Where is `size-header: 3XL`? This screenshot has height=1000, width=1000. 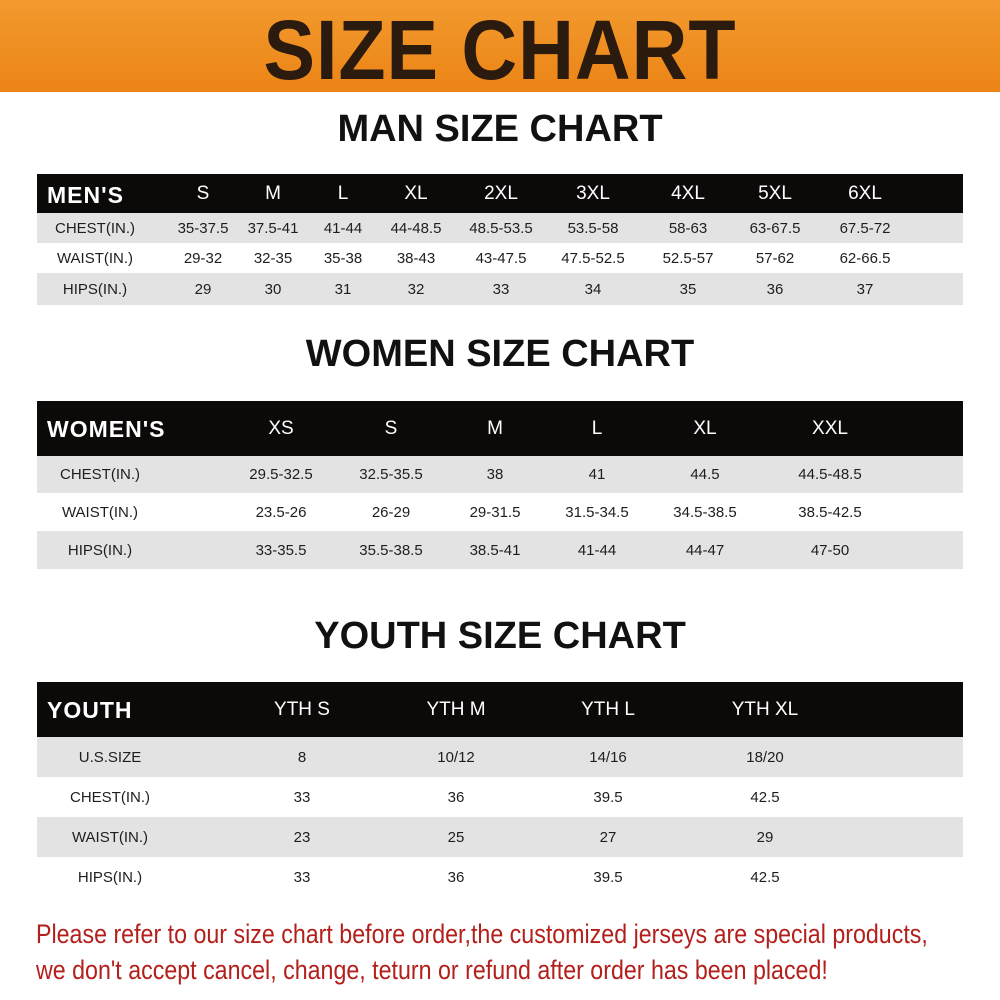
size-header: 3XL is located at coordinates (593, 193).